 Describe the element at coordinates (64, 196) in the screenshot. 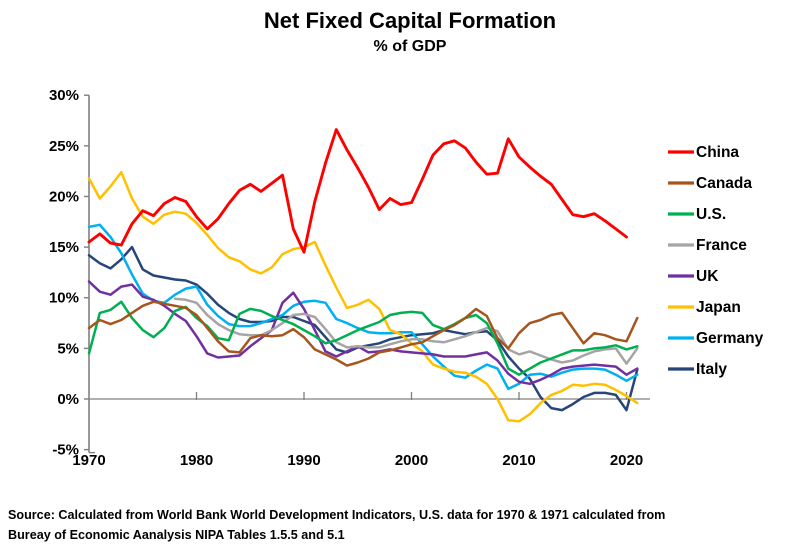

I see `y-tick-label: 20%` at that location.